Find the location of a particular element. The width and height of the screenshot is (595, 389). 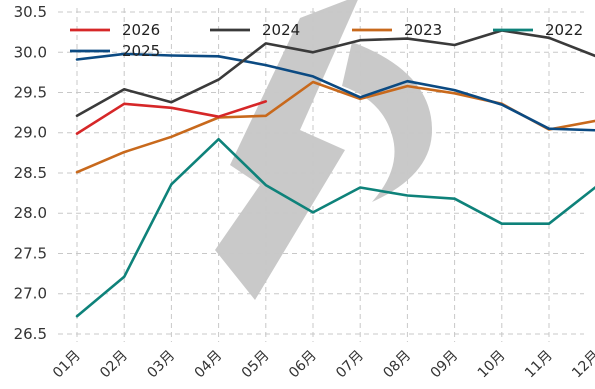

y-tick-label: 27.5 is located at coordinates (30, 253).